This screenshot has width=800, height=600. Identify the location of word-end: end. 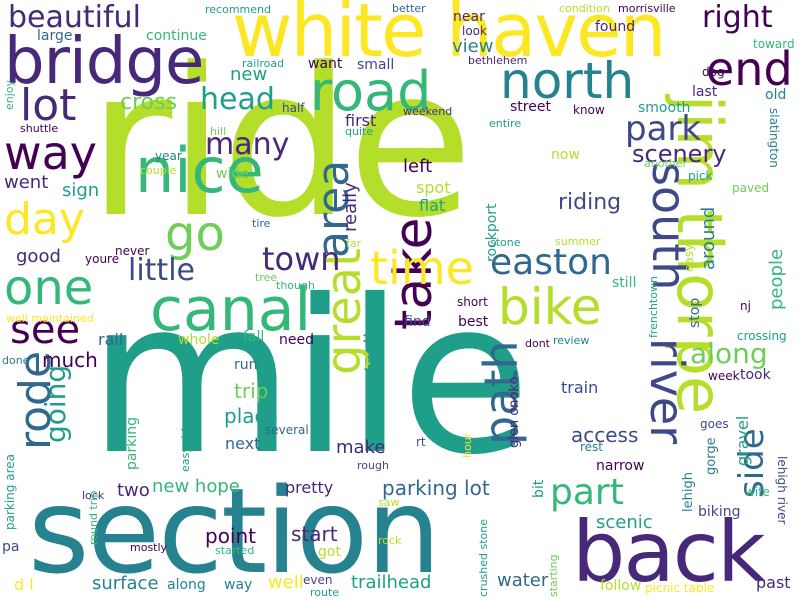
(749, 69).